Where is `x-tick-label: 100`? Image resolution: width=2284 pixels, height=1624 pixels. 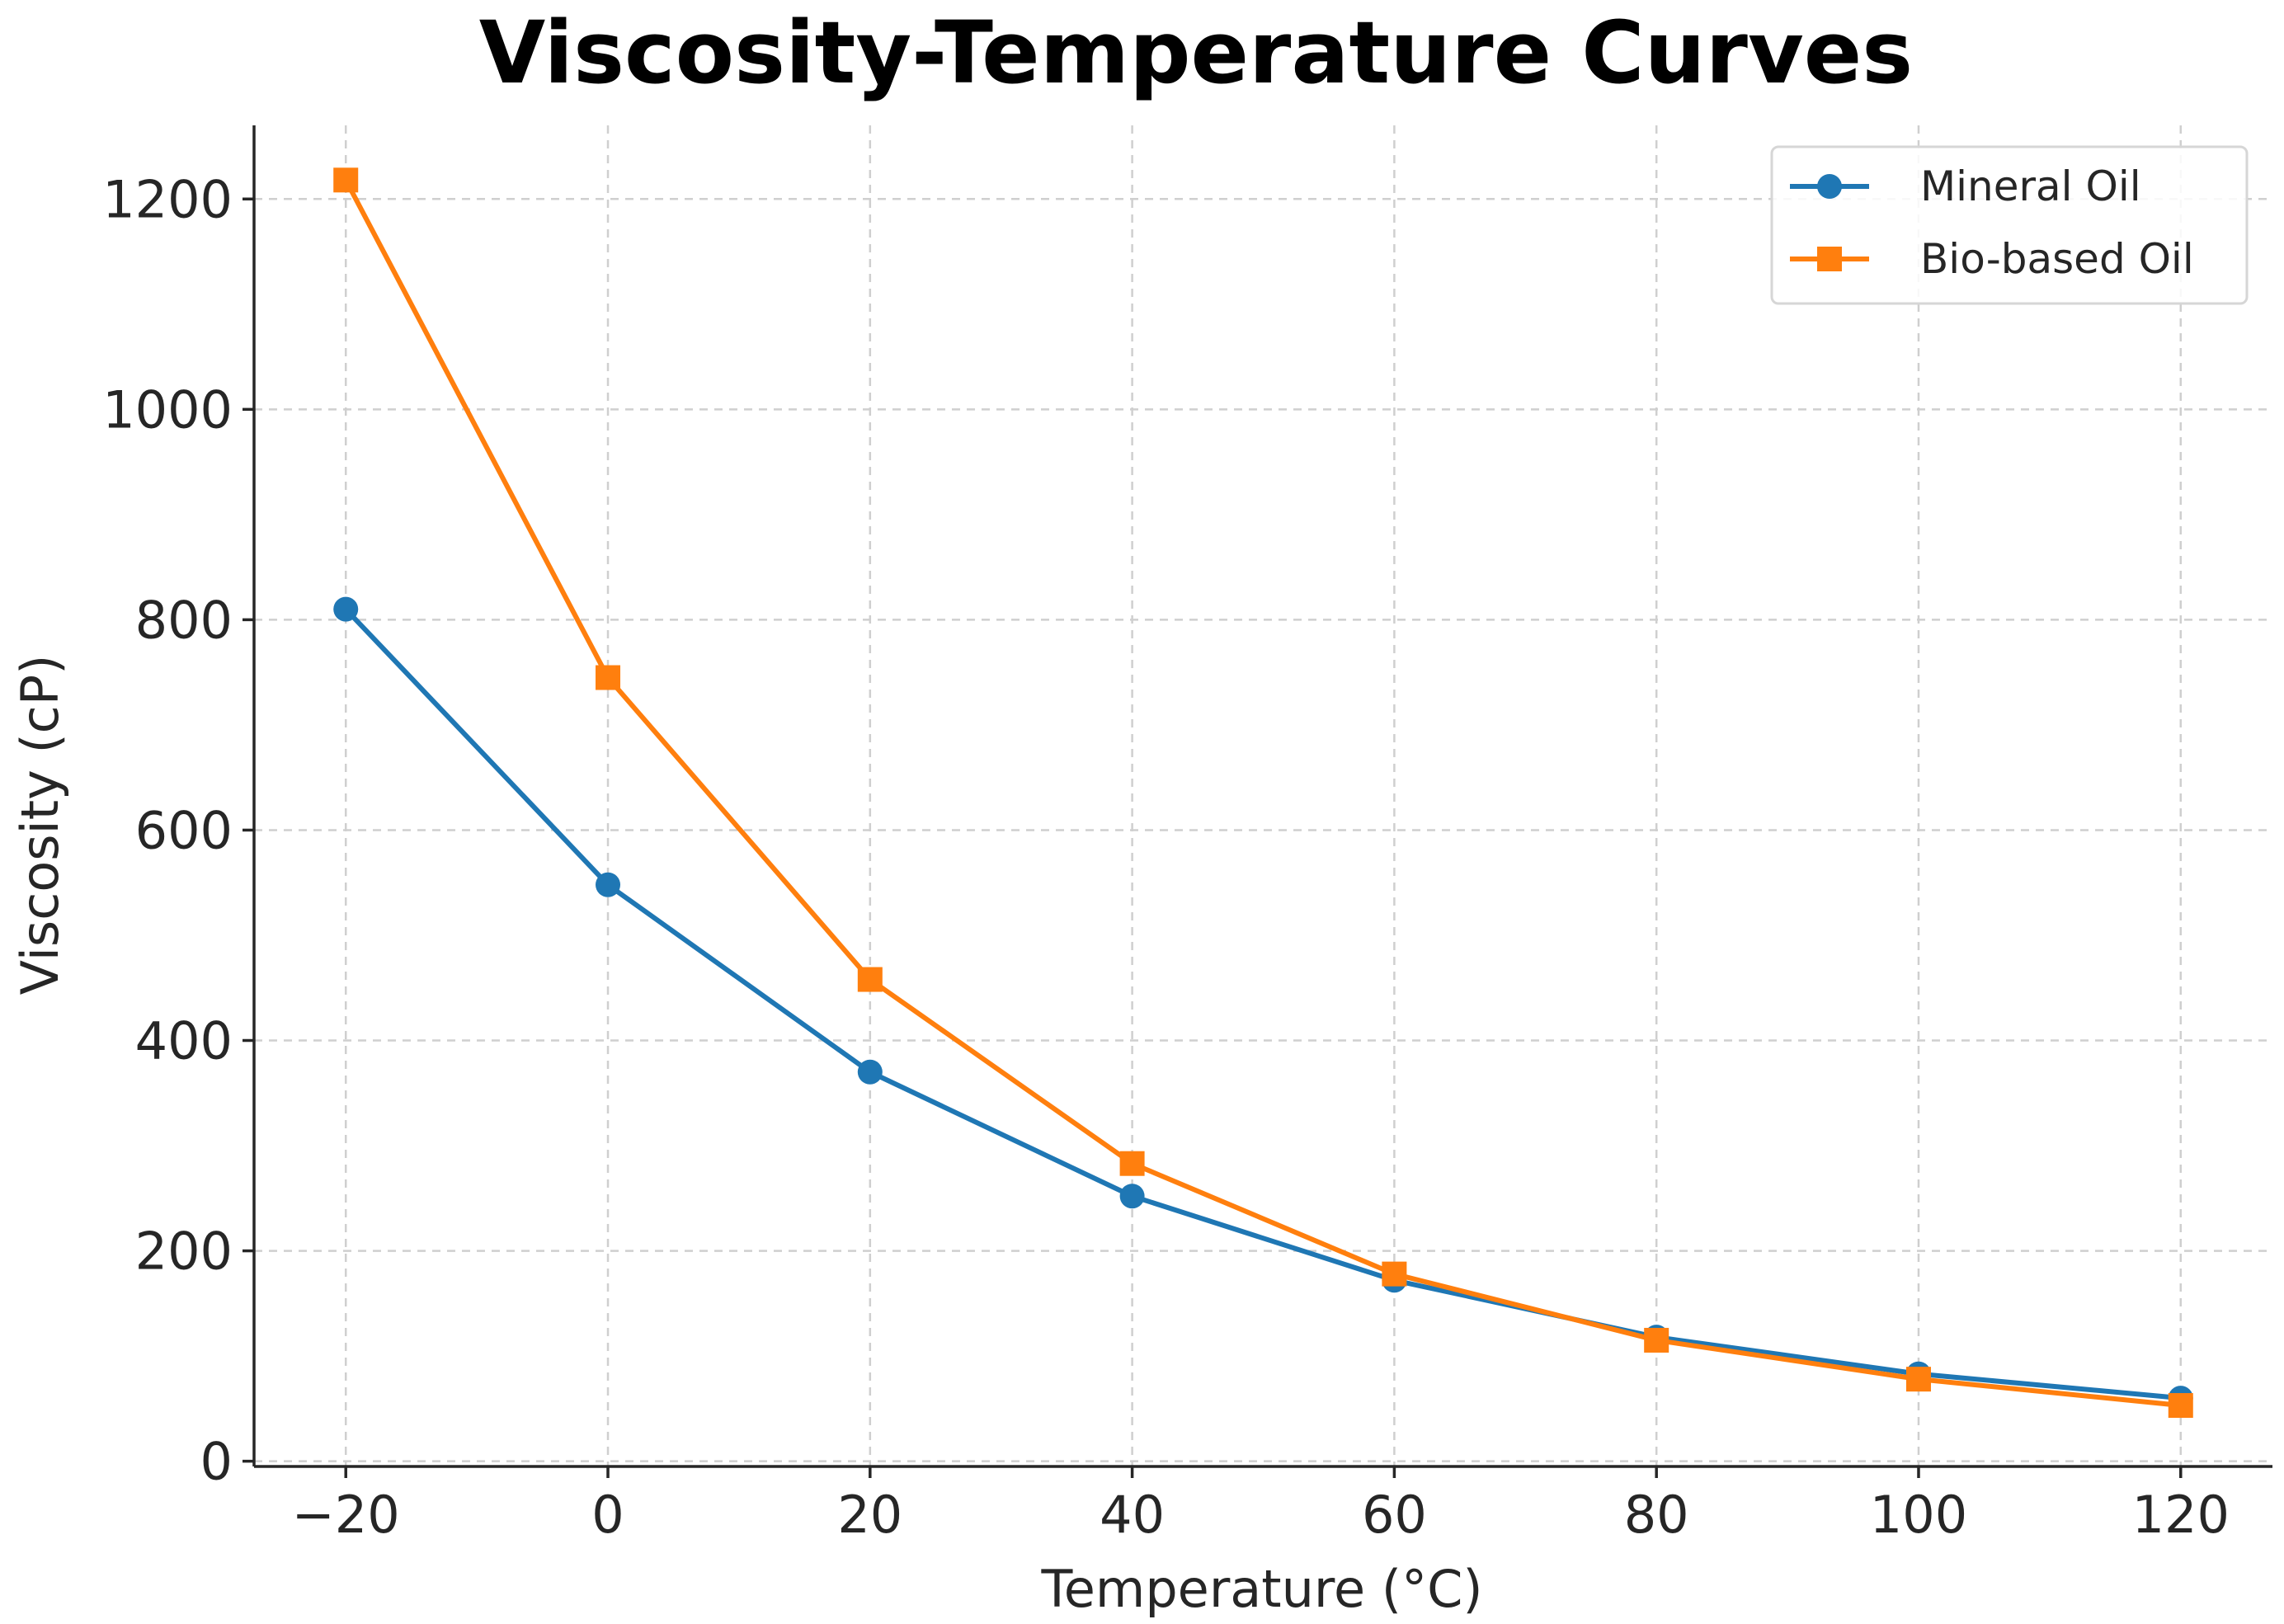 x-tick-label: 100 is located at coordinates (1919, 1515).